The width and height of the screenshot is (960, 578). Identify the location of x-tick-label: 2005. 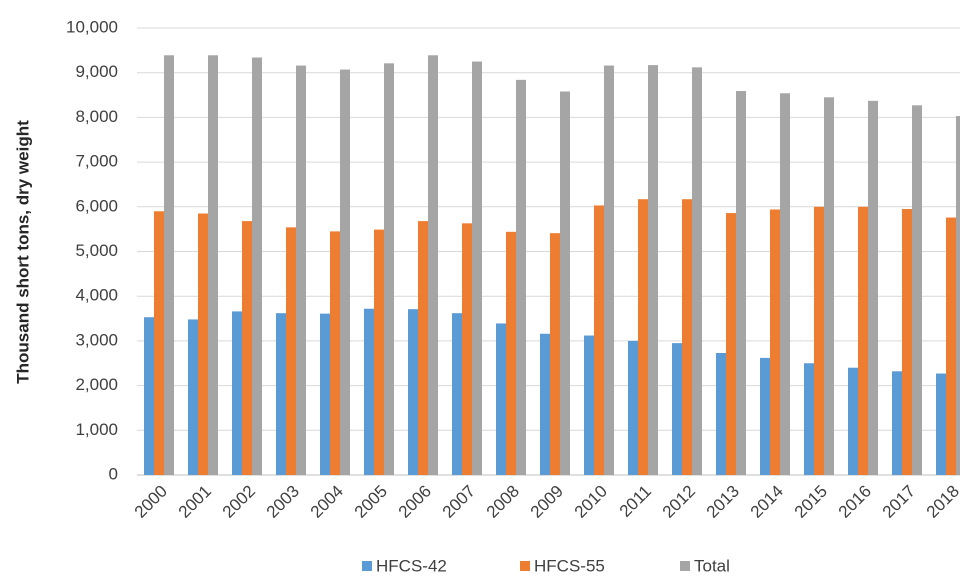
(371, 502).